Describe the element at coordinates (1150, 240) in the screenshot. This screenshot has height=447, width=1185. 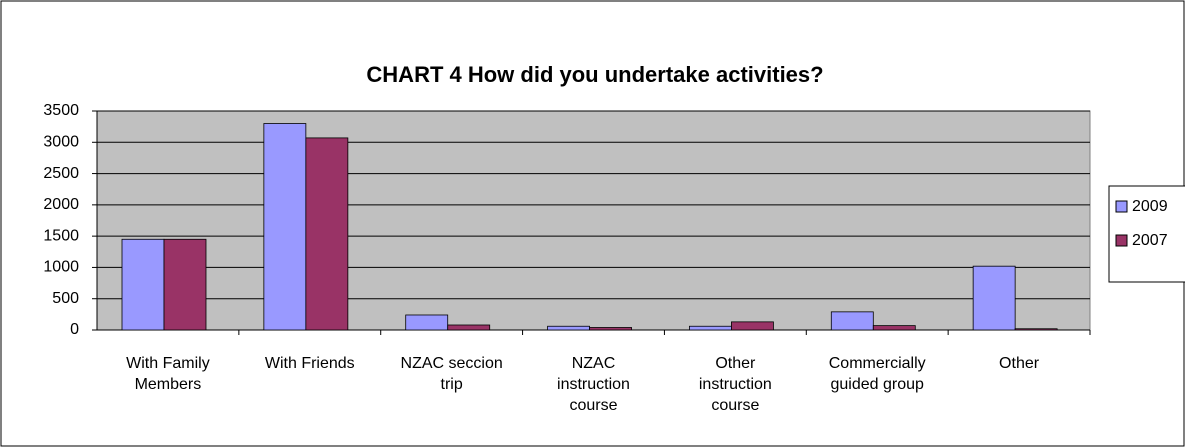
I see `legend-label: 2007` at that location.